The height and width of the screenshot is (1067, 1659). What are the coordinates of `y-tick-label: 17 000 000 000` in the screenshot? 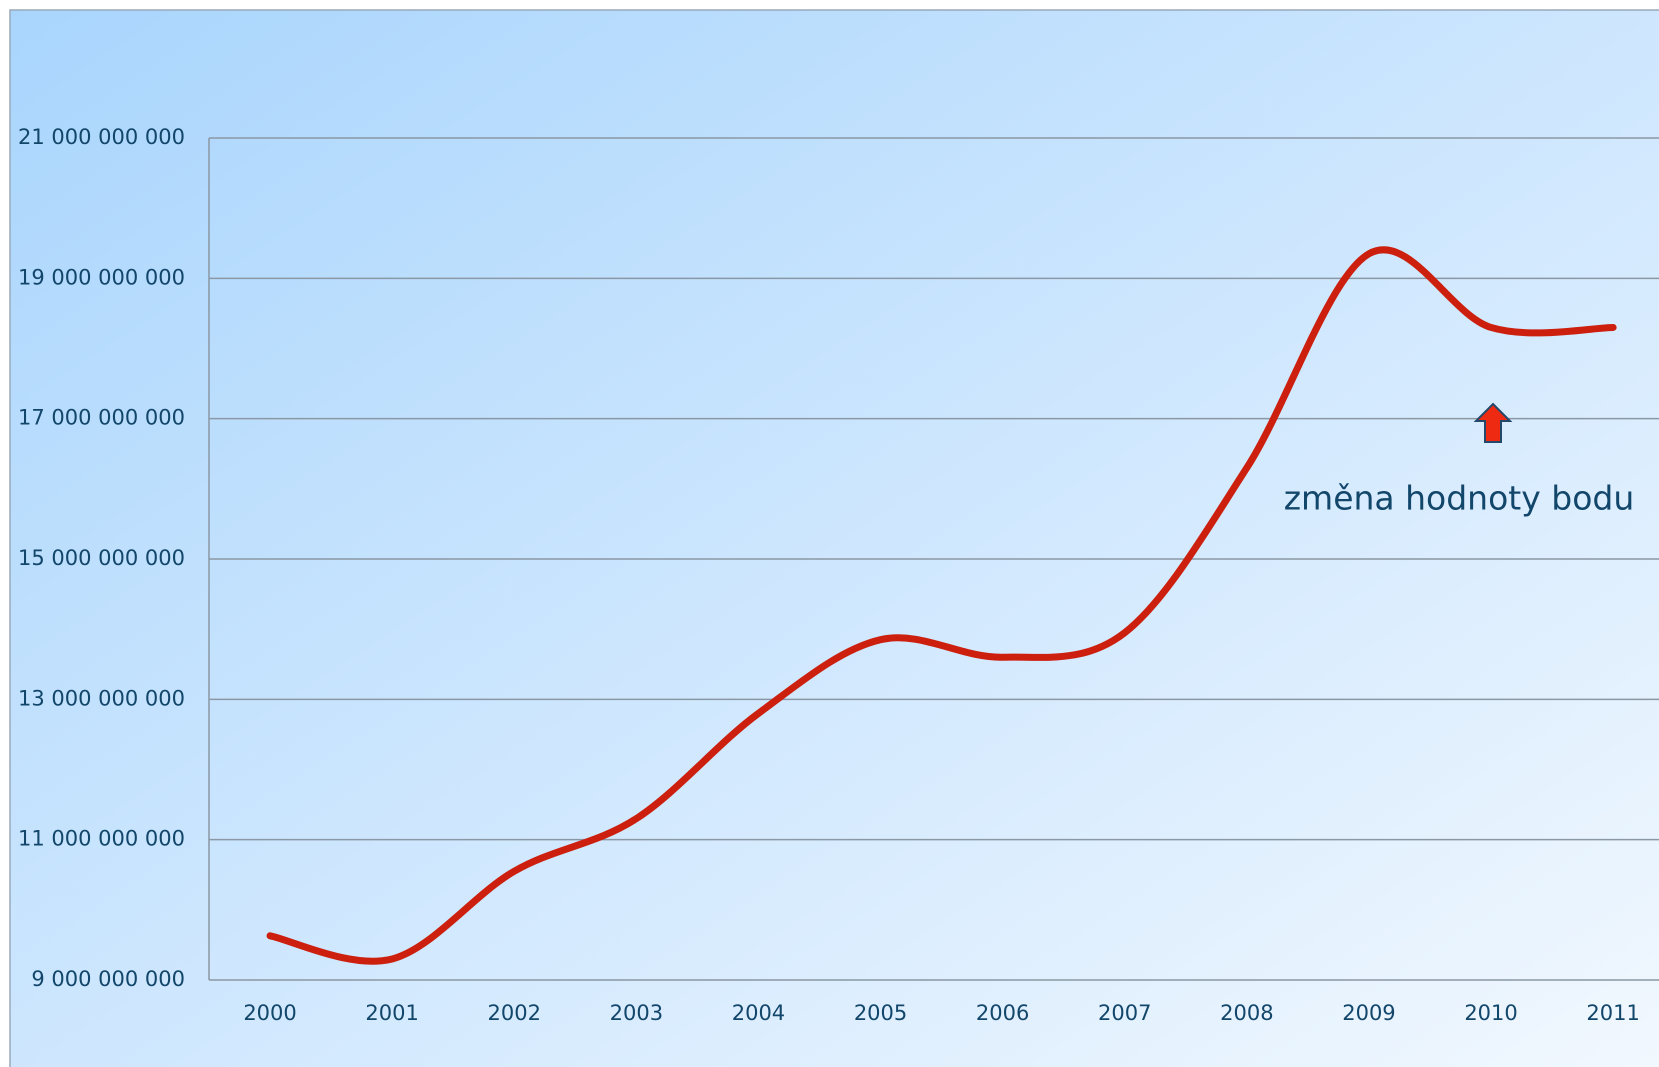 It's located at (101, 418).